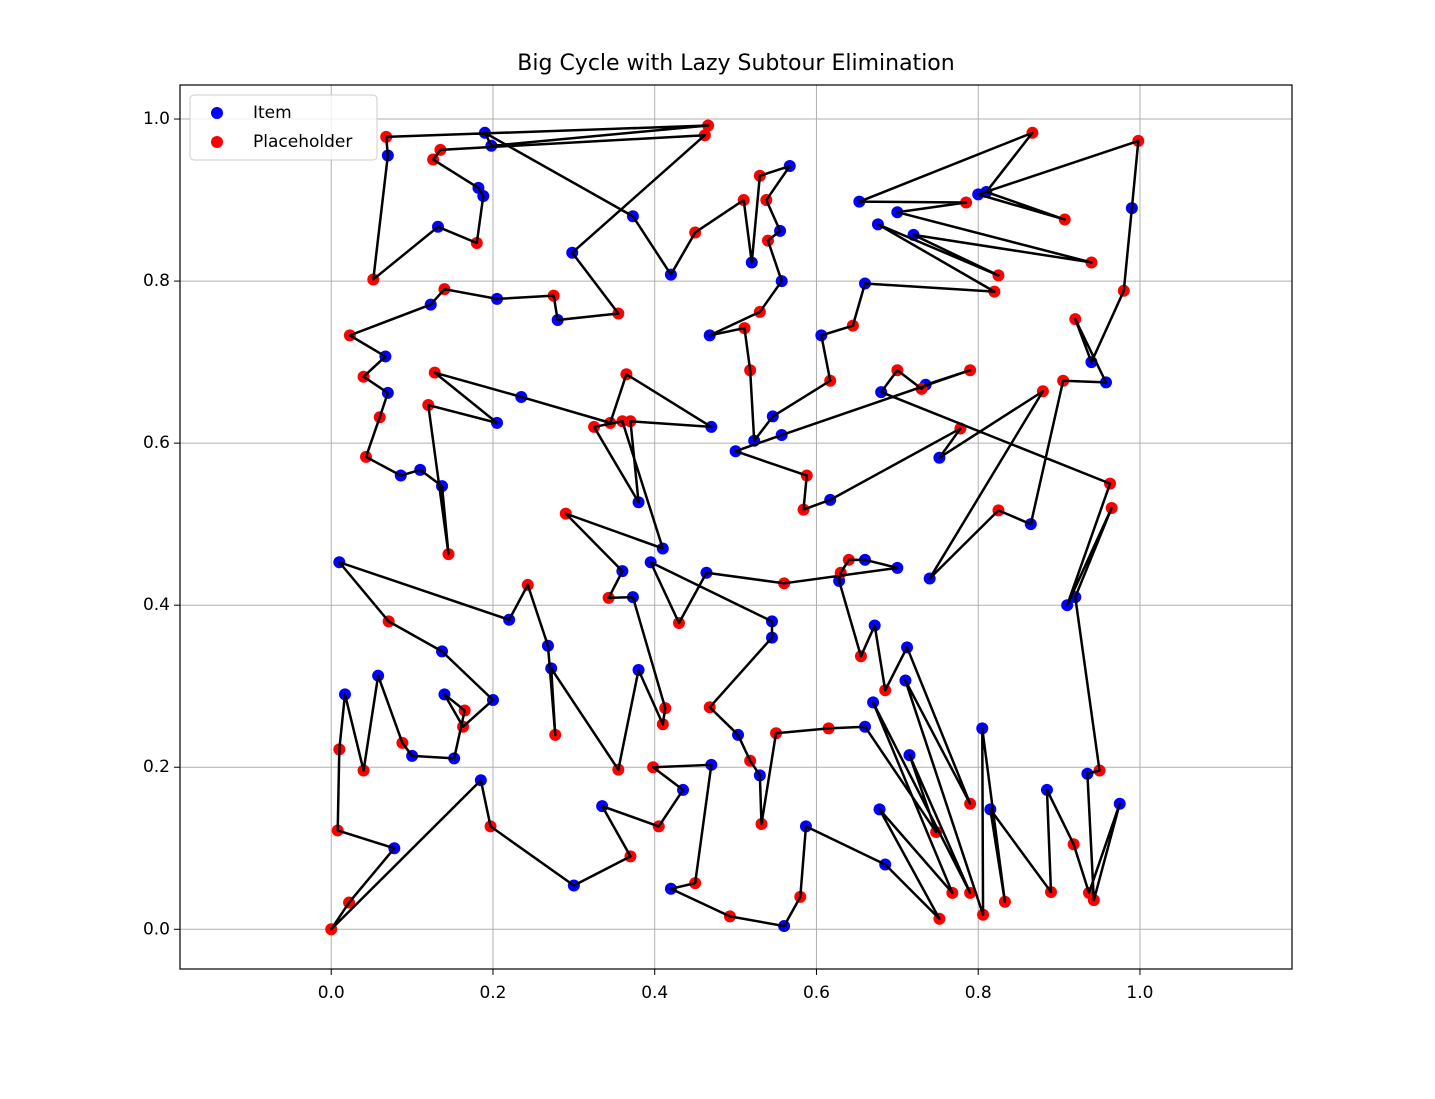  Describe the element at coordinates (156, 929) in the screenshot. I see `y-tick-label: 0.0` at that location.